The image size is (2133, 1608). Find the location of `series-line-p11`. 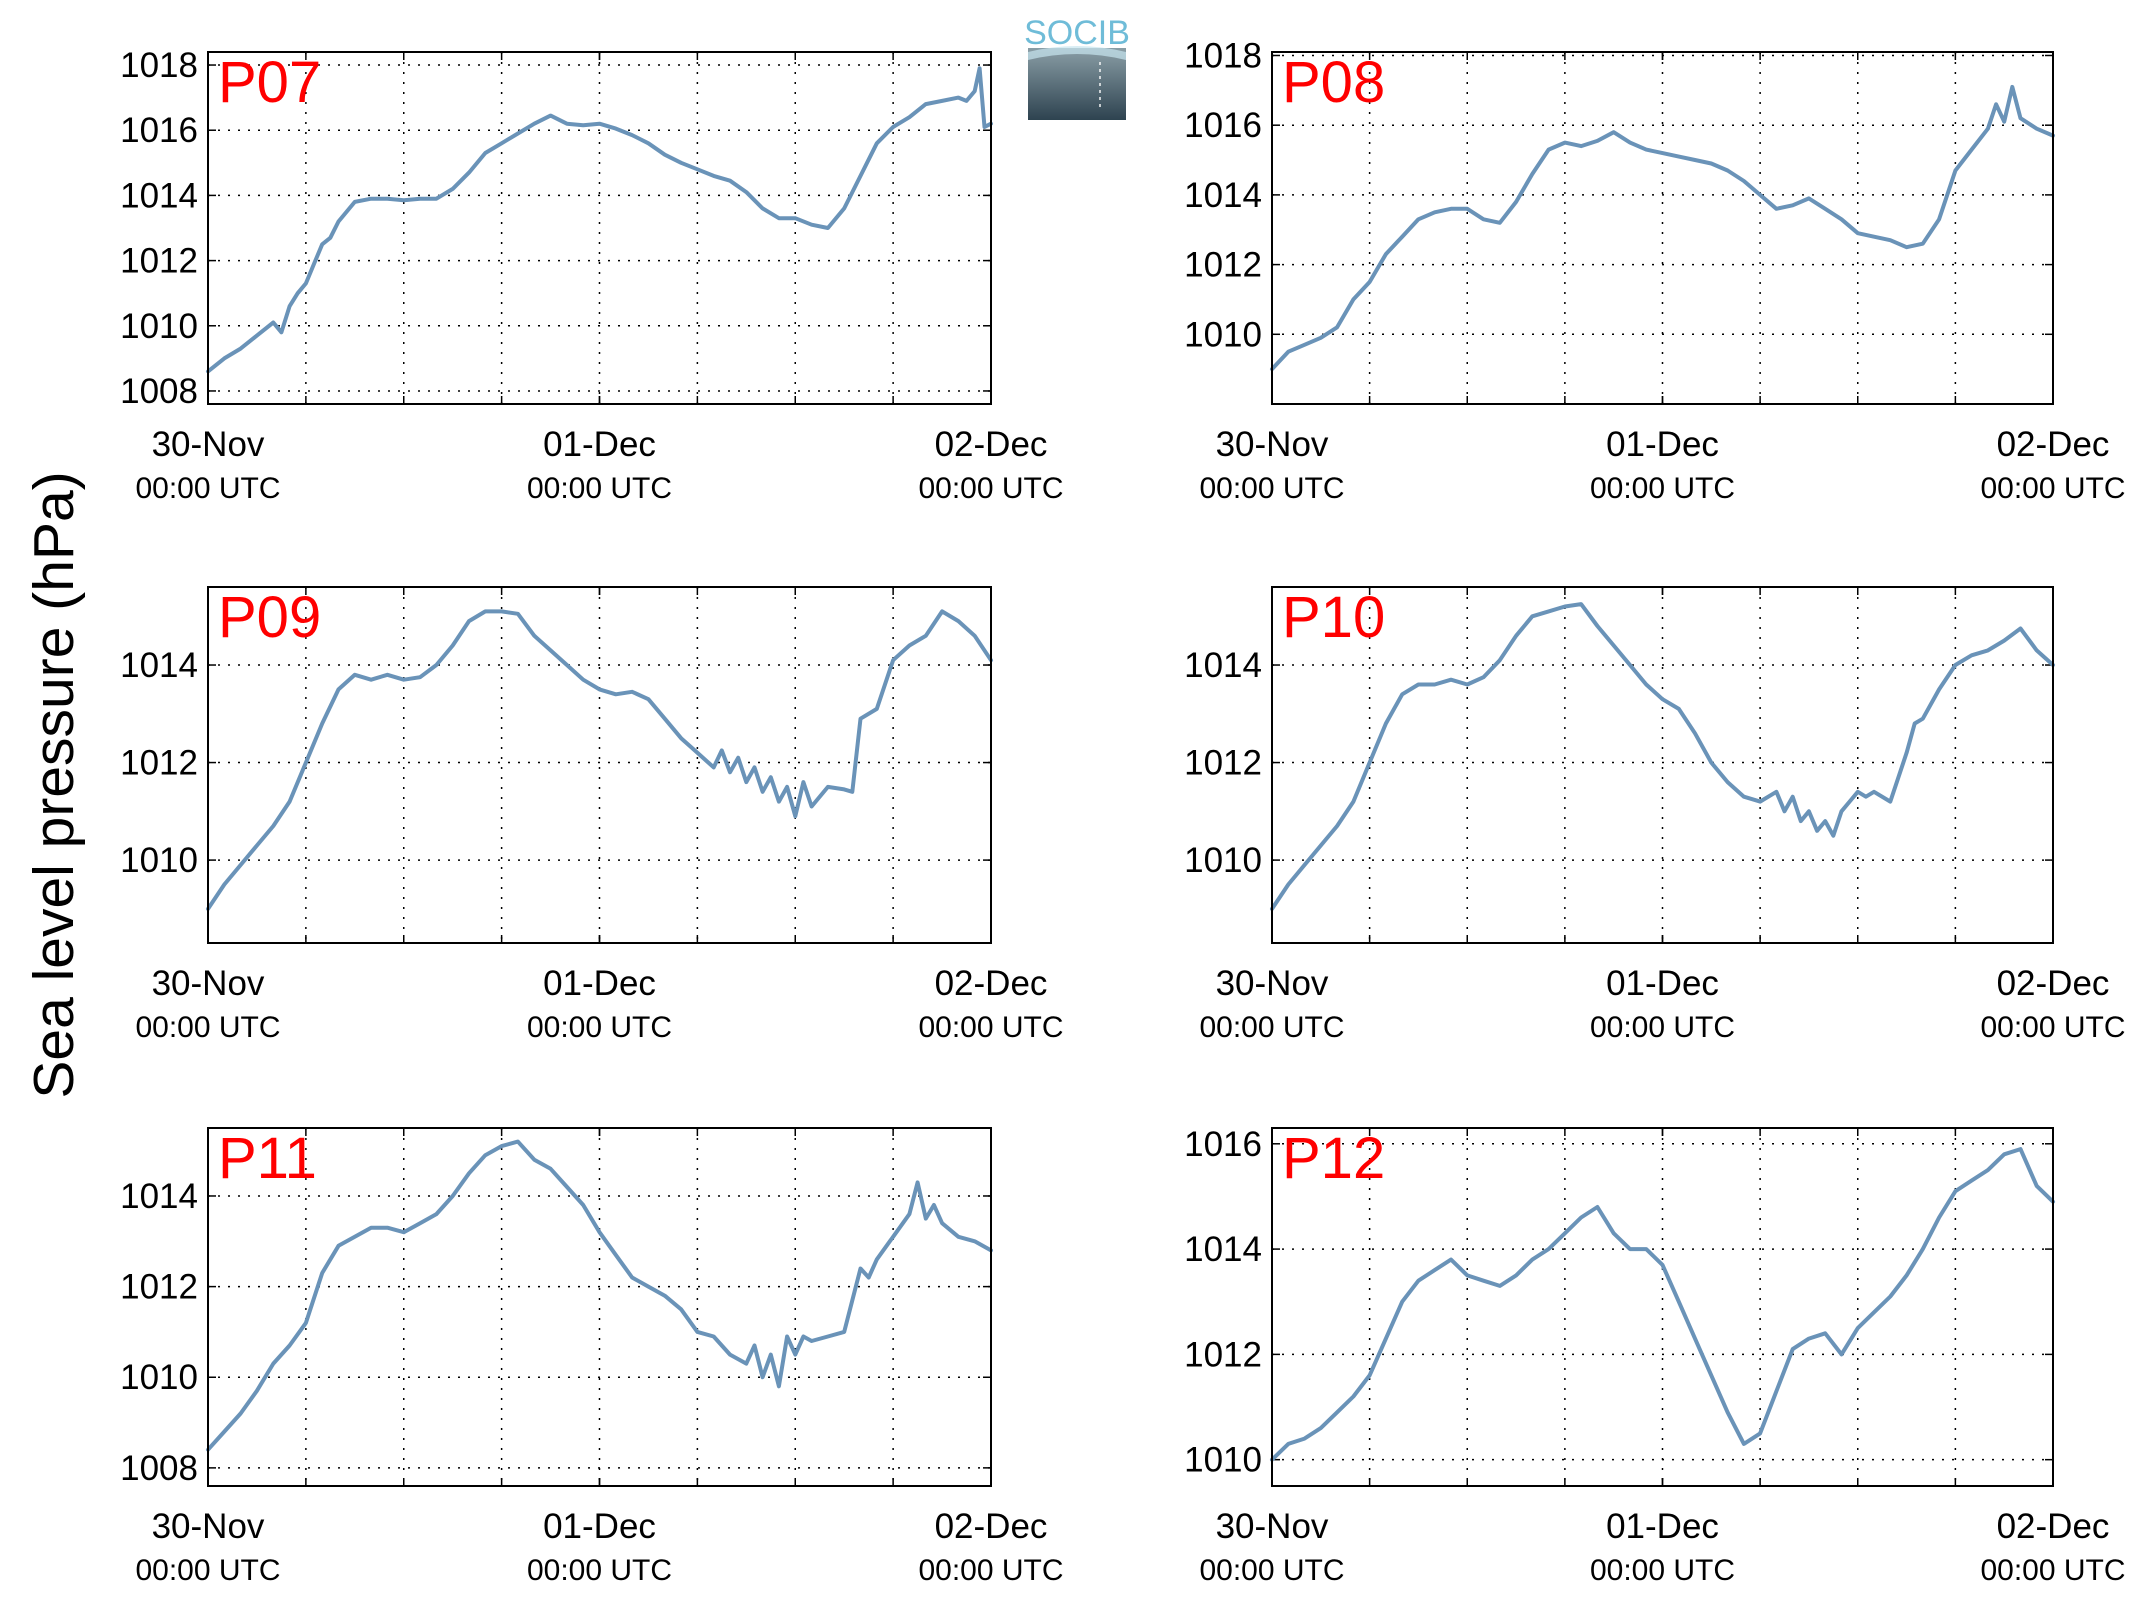

series-line-p11 is located at coordinates (599, 1295).